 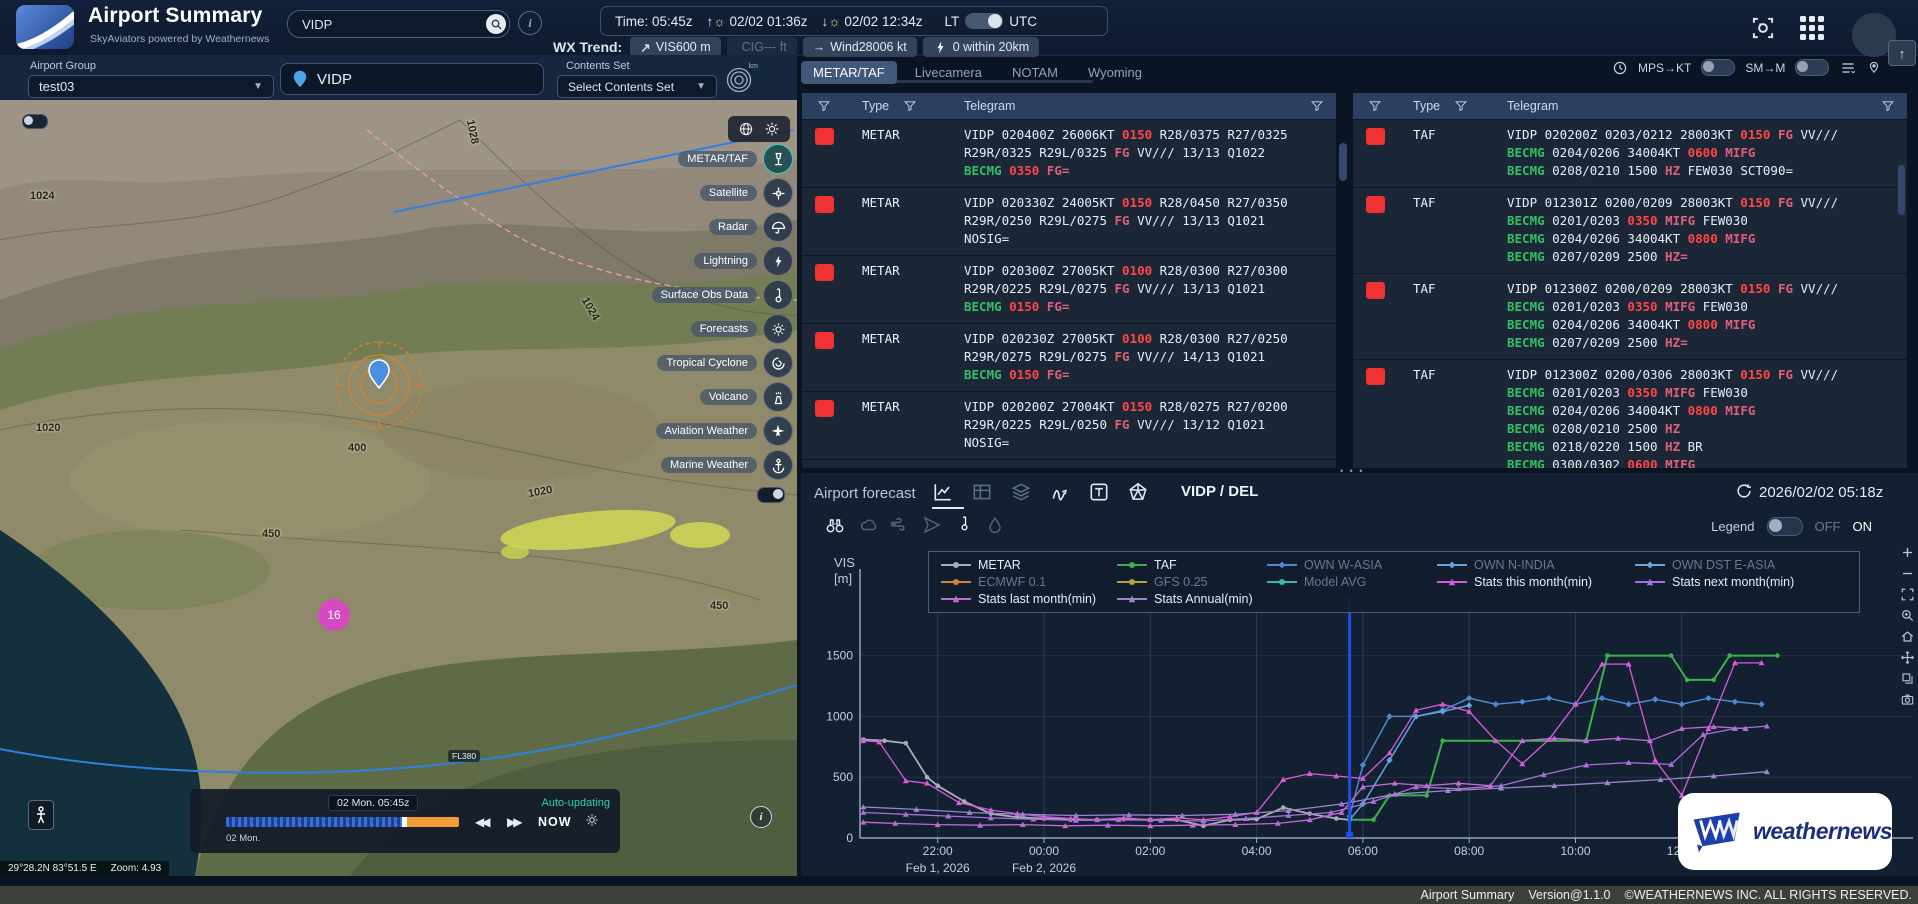 I want to click on nav-icon, so click(x=932, y=525).